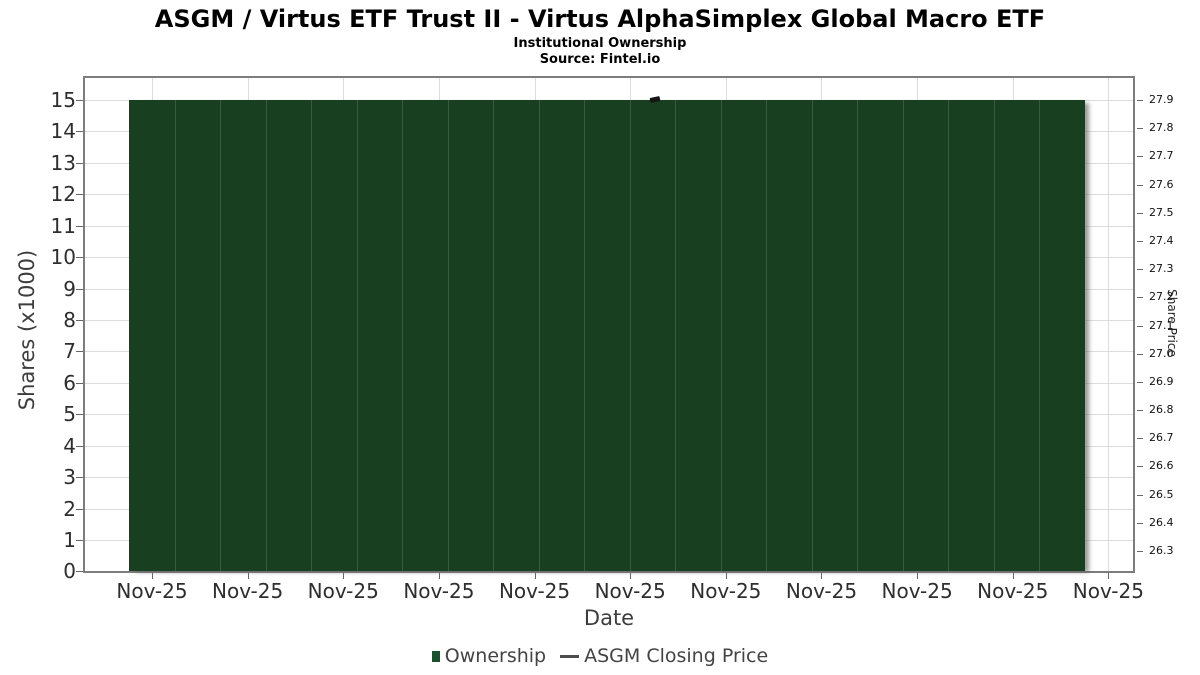 The width and height of the screenshot is (1200, 675). Describe the element at coordinates (1161, 156) in the screenshot. I see `right-axis-tick-label: 27.7` at that location.